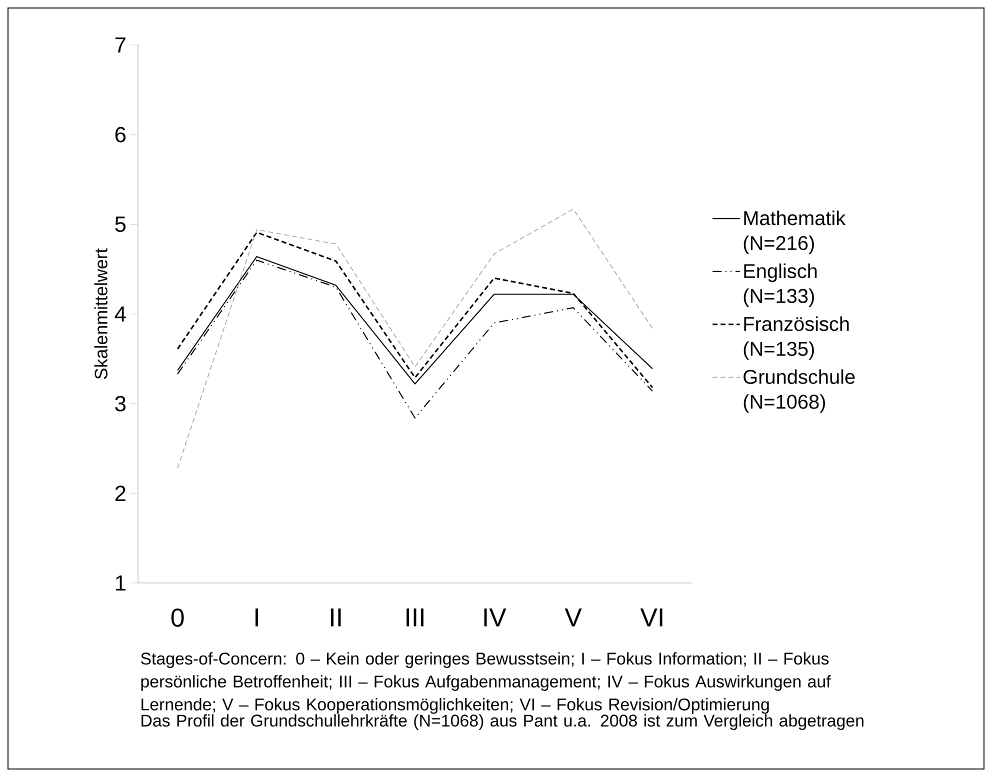  I want to click on legend-label: Grundschule (N=1068), so click(799, 391).